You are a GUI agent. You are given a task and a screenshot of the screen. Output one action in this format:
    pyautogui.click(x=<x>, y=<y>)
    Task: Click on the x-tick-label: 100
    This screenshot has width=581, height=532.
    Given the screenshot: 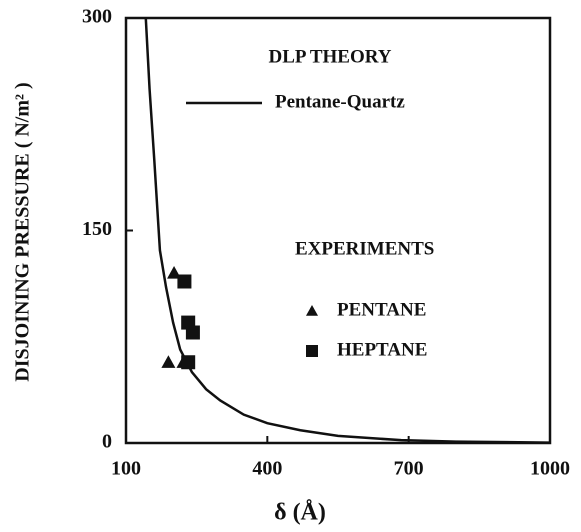 What is the action you would take?
    pyautogui.click(x=126, y=469)
    